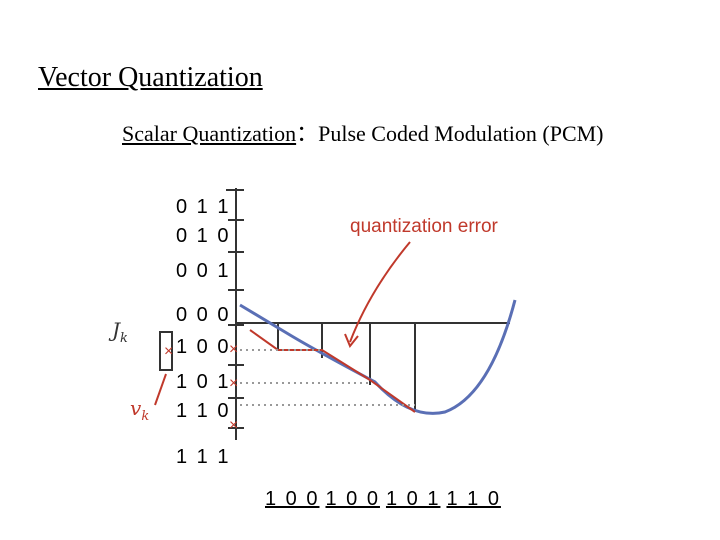  I want to click on title: Vector Quantization, so click(150, 77).